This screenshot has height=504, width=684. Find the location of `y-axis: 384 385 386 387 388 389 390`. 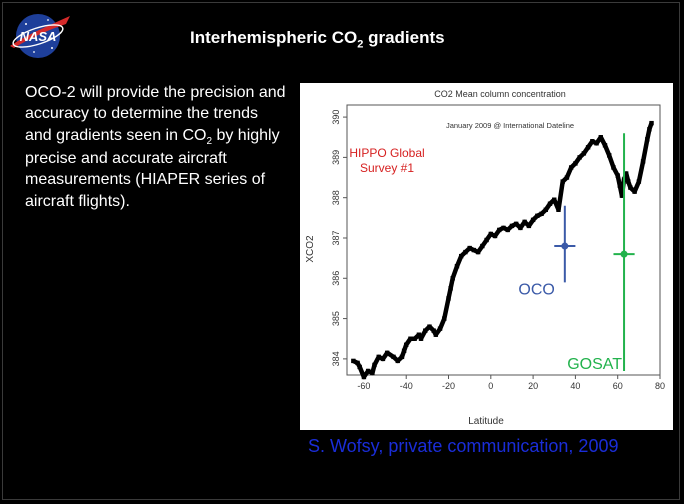

y-axis: 384 385 386 387 388 389 390 is located at coordinates (339, 238).